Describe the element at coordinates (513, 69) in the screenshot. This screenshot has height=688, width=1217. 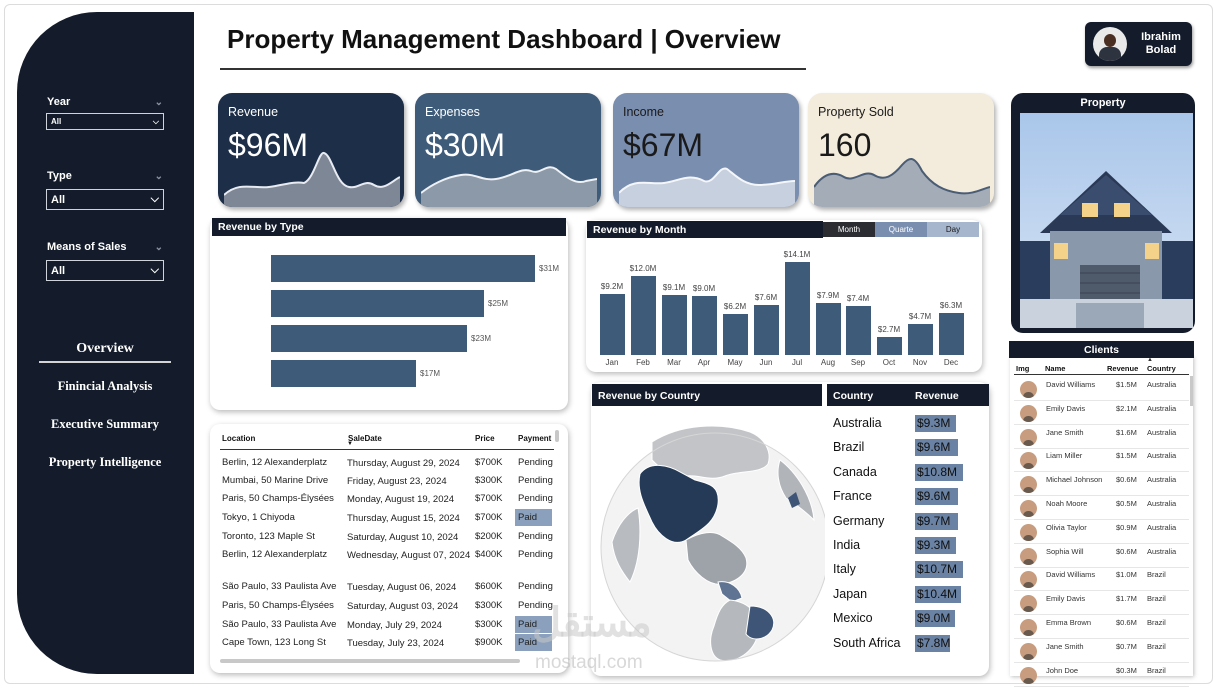
I see `title-underline` at that location.